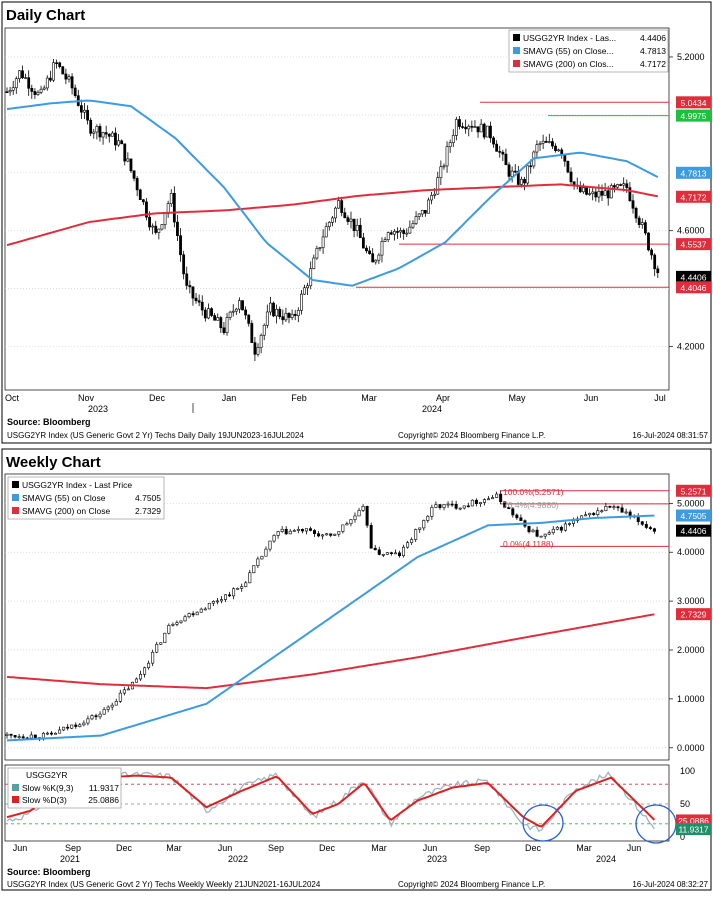  Describe the element at coordinates (86, 398) in the screenshot. I see `daily-x-label: Nov` at that location.